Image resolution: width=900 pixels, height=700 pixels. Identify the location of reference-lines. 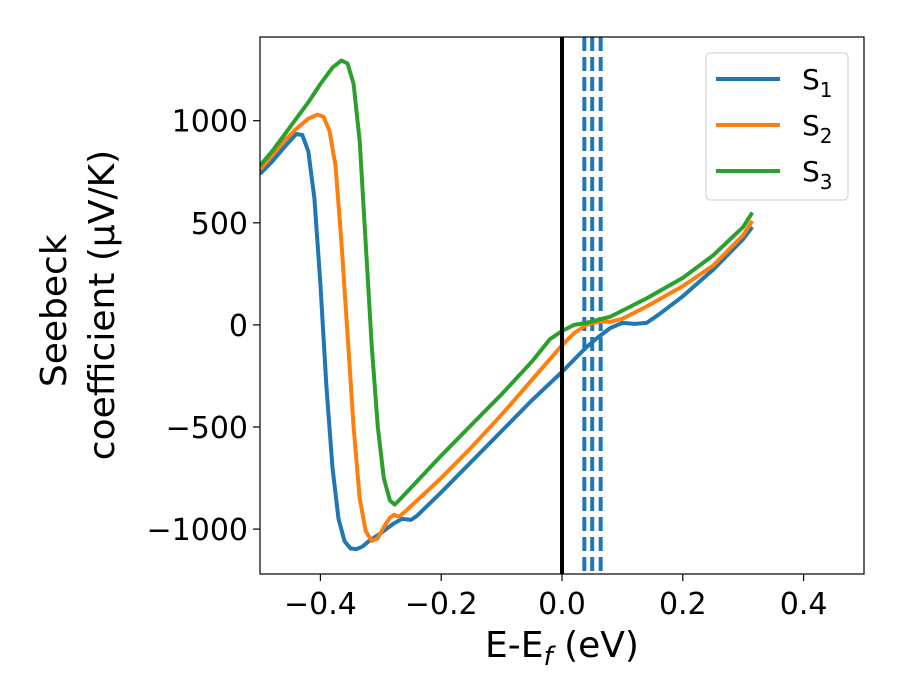
(592, 305).